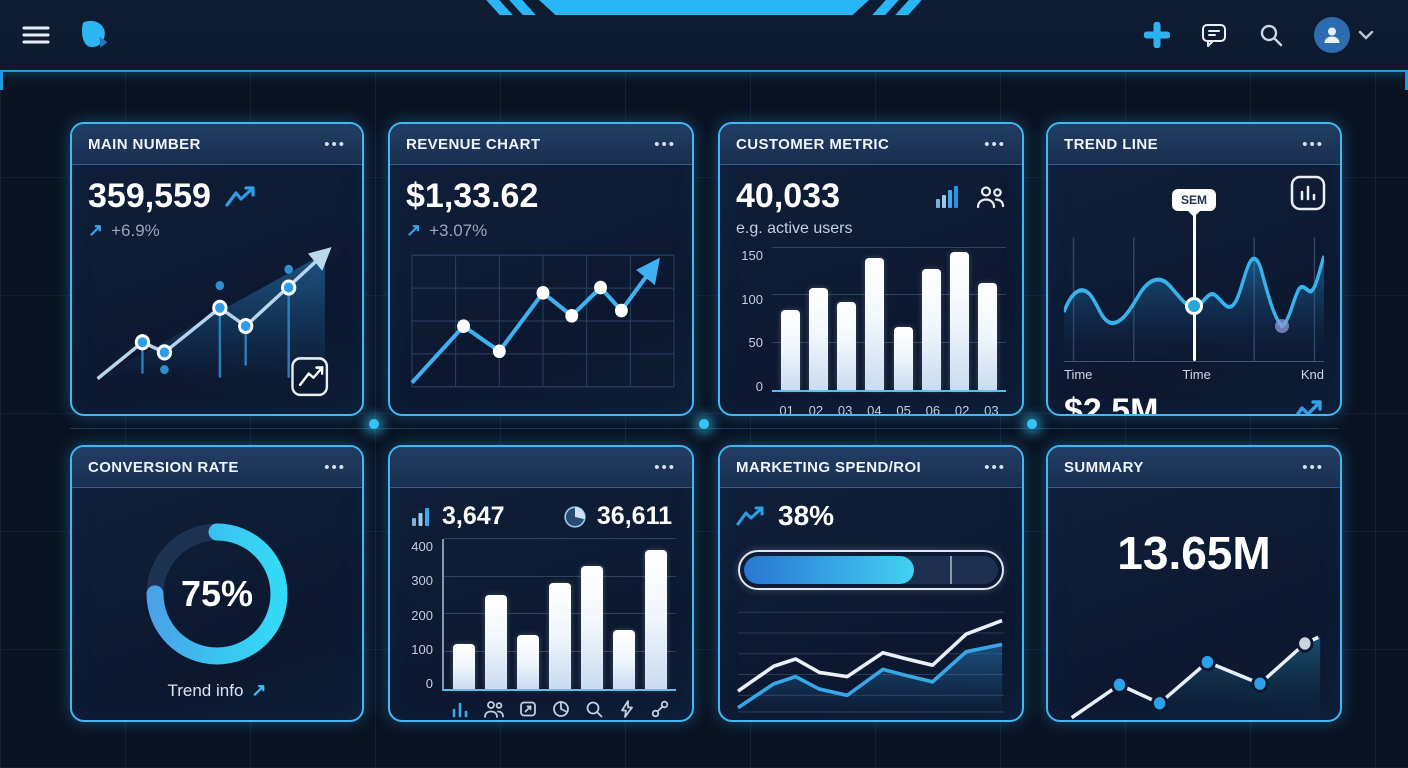 The image size is (1408, 768). I want to click on card-title: TREND LINE, so click(1111, 144).